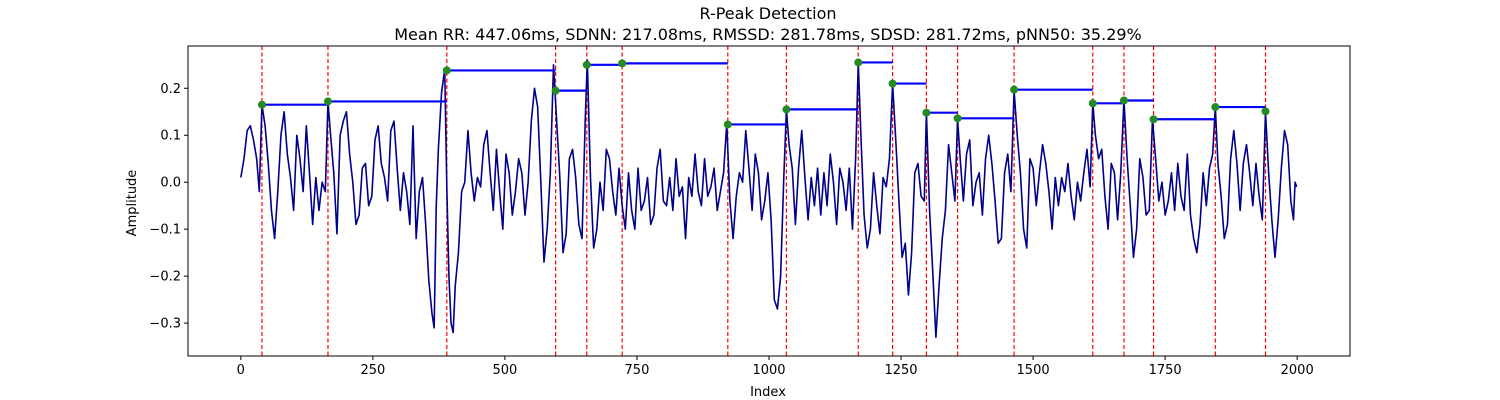 The image size is (1500, 400). I want to click on x-tick-label-5: 1250, so click(900, 370).